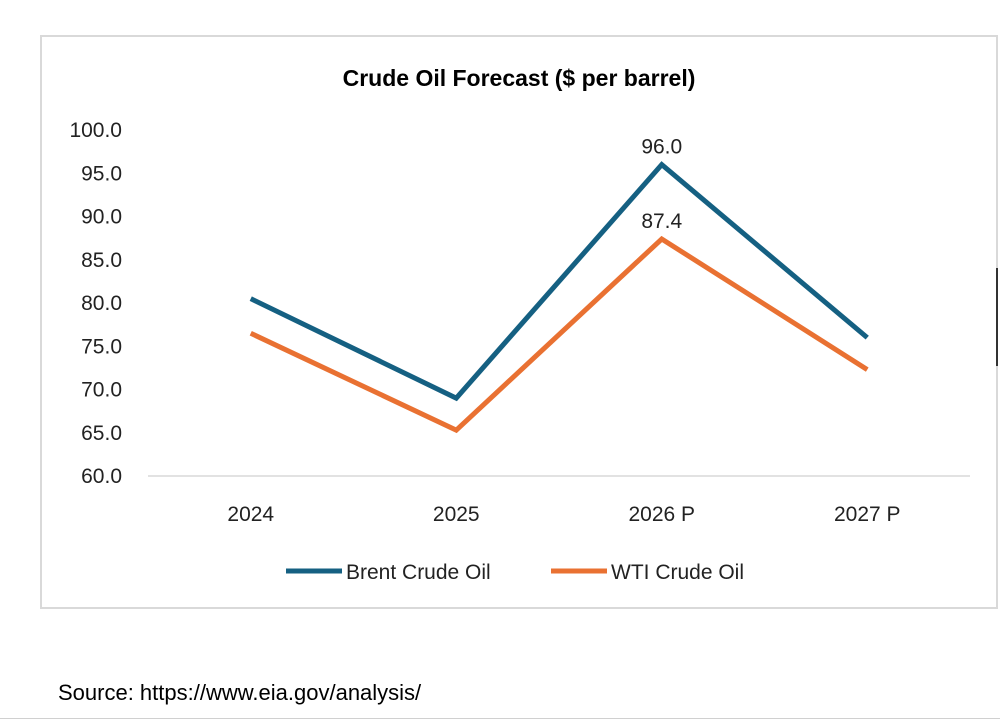  I want to click on y-tick-label: 100.0, so click(95, 130).